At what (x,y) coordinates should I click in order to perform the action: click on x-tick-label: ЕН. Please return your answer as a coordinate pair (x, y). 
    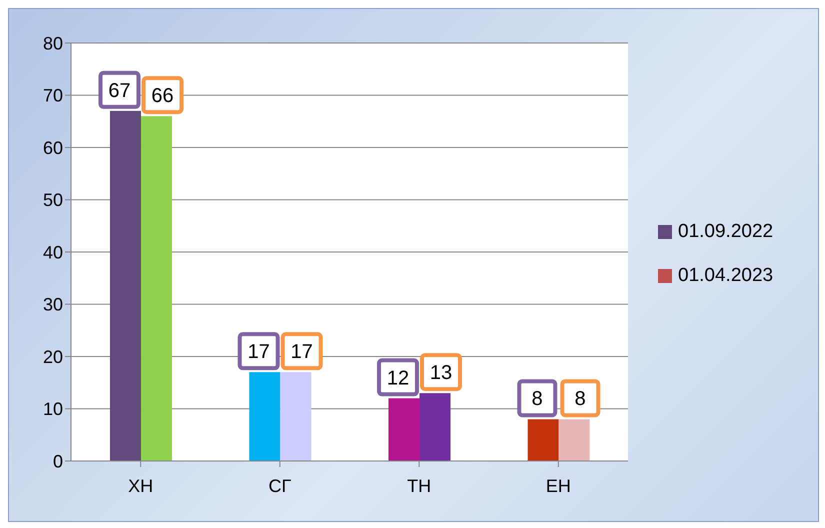
    Looking at the image, I should click on (558, 486).